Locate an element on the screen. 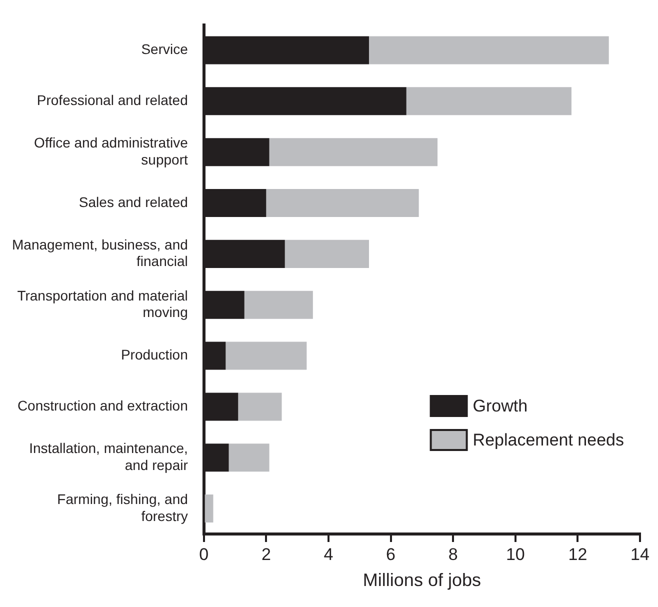  x-tick-label: 10 is located at coordinates (515, 554).